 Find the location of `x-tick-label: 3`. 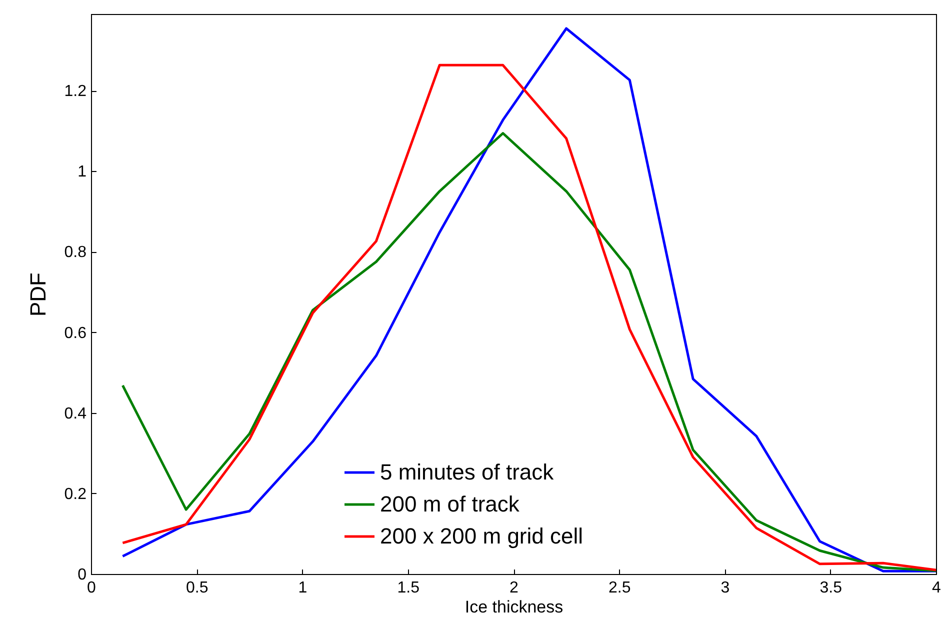

x-tick-label: 3 is located at coordinates (725, 588).